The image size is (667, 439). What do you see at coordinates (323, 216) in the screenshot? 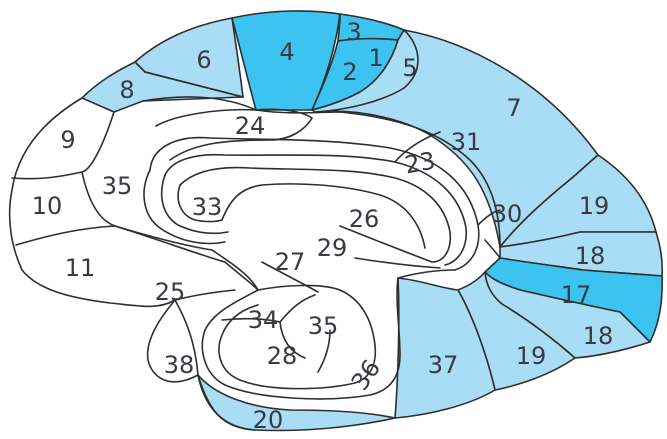
I see `fornix` at bounding box center [323, 216].